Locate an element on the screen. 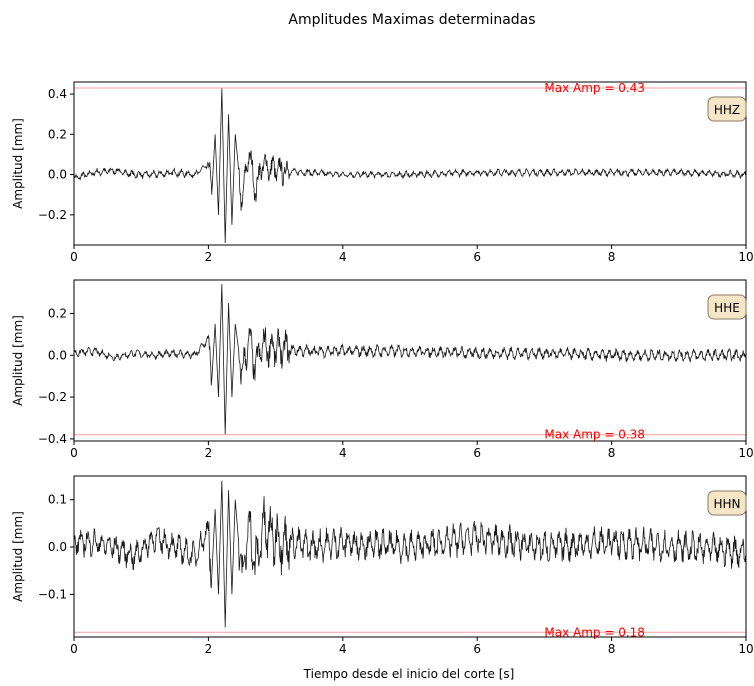 The image size is (754, 686). channel-badge-label: HHE is located at coordinates (727, 308).